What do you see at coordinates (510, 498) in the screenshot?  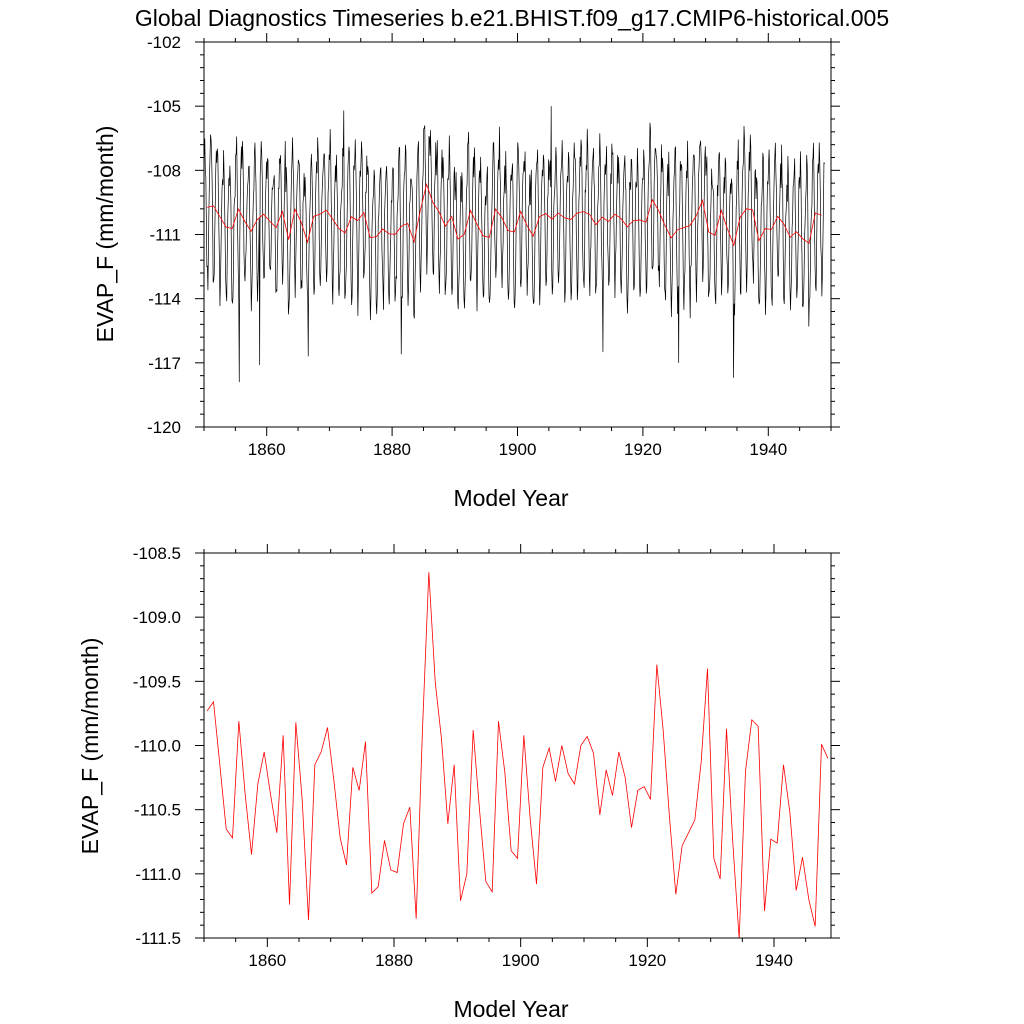 I see `top-x-axis-title: Model Year` at bounding box center [510, 498].